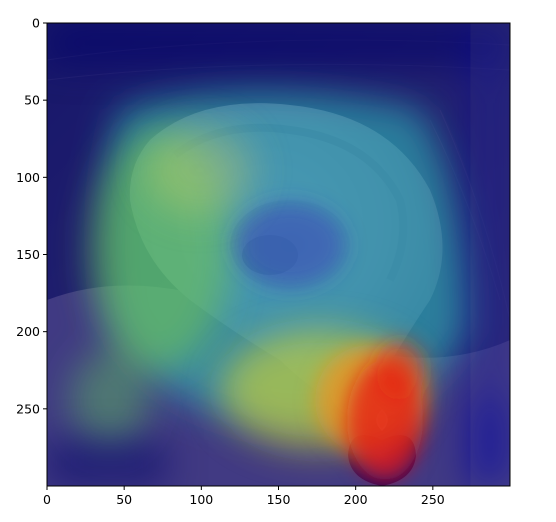 This screenshot has height=522, width=556. What do you see at coordinates (124, 499) in the screenshot?
I see `x-tick-label: 50` at bounding box center [124, 499].